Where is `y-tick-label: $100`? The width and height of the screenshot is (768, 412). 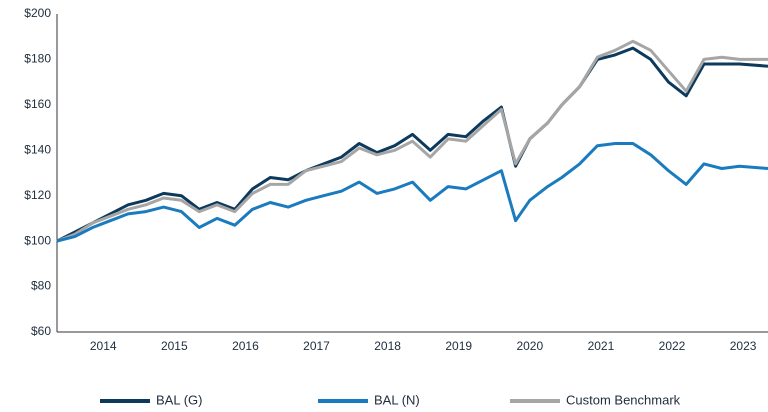
y-tick-label: $100 is located at coordinates (37, 240).